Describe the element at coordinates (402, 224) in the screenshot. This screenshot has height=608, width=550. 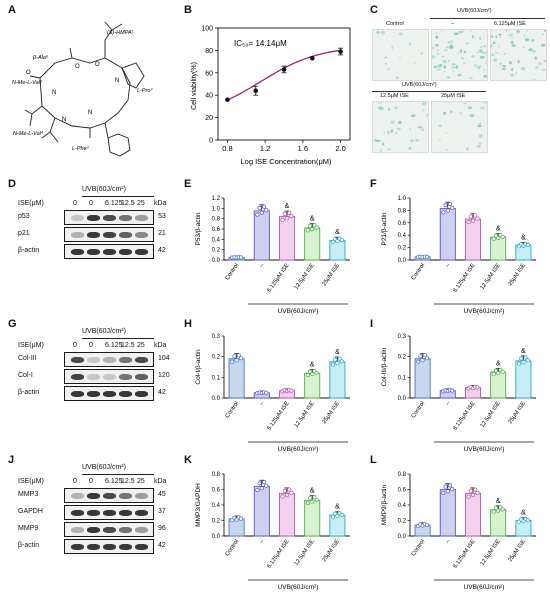
I see `chart-F-ytick-label: 0.6` at that location.